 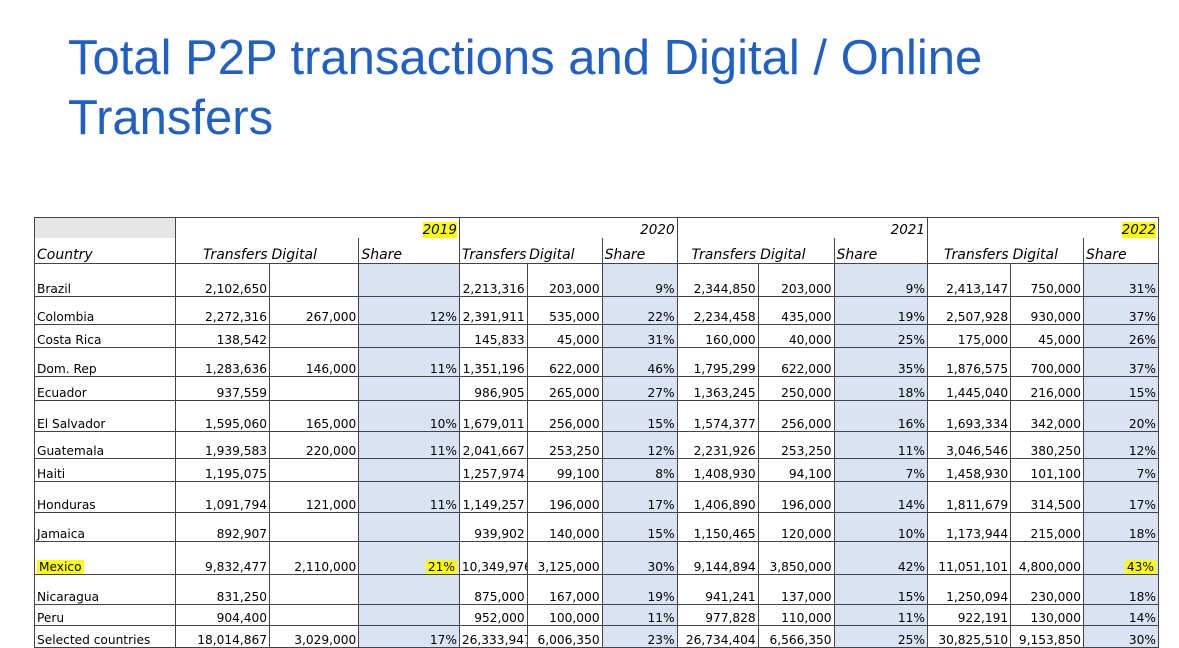 I want to click on digital-2020-cell: 196,000, so click(x=565, y=497).